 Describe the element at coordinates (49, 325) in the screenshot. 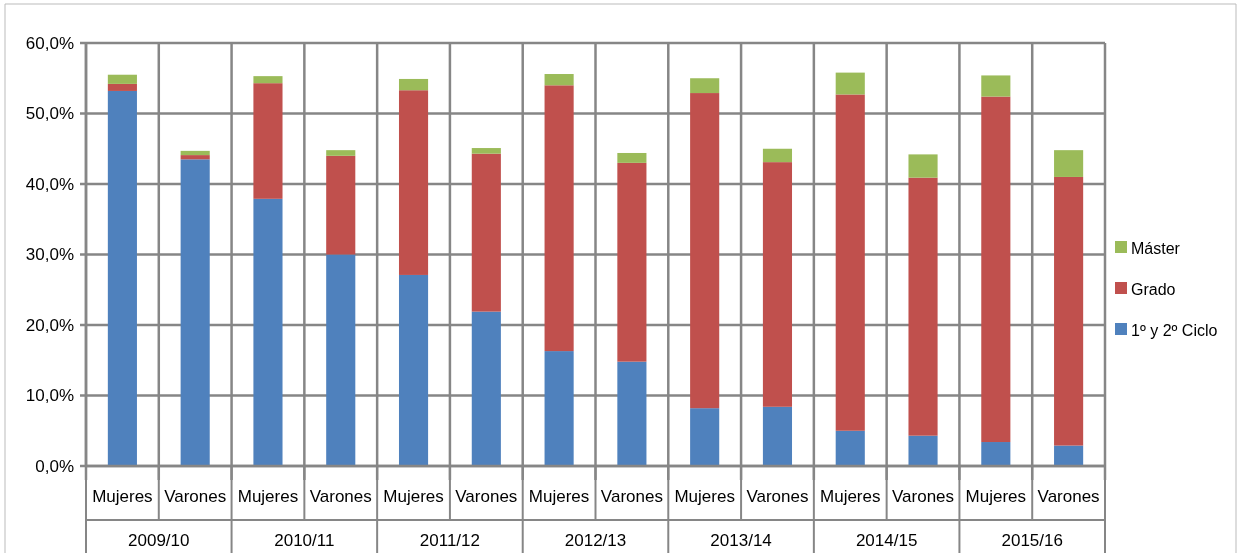

I see `y-tick-label: 20,0%` at that location.